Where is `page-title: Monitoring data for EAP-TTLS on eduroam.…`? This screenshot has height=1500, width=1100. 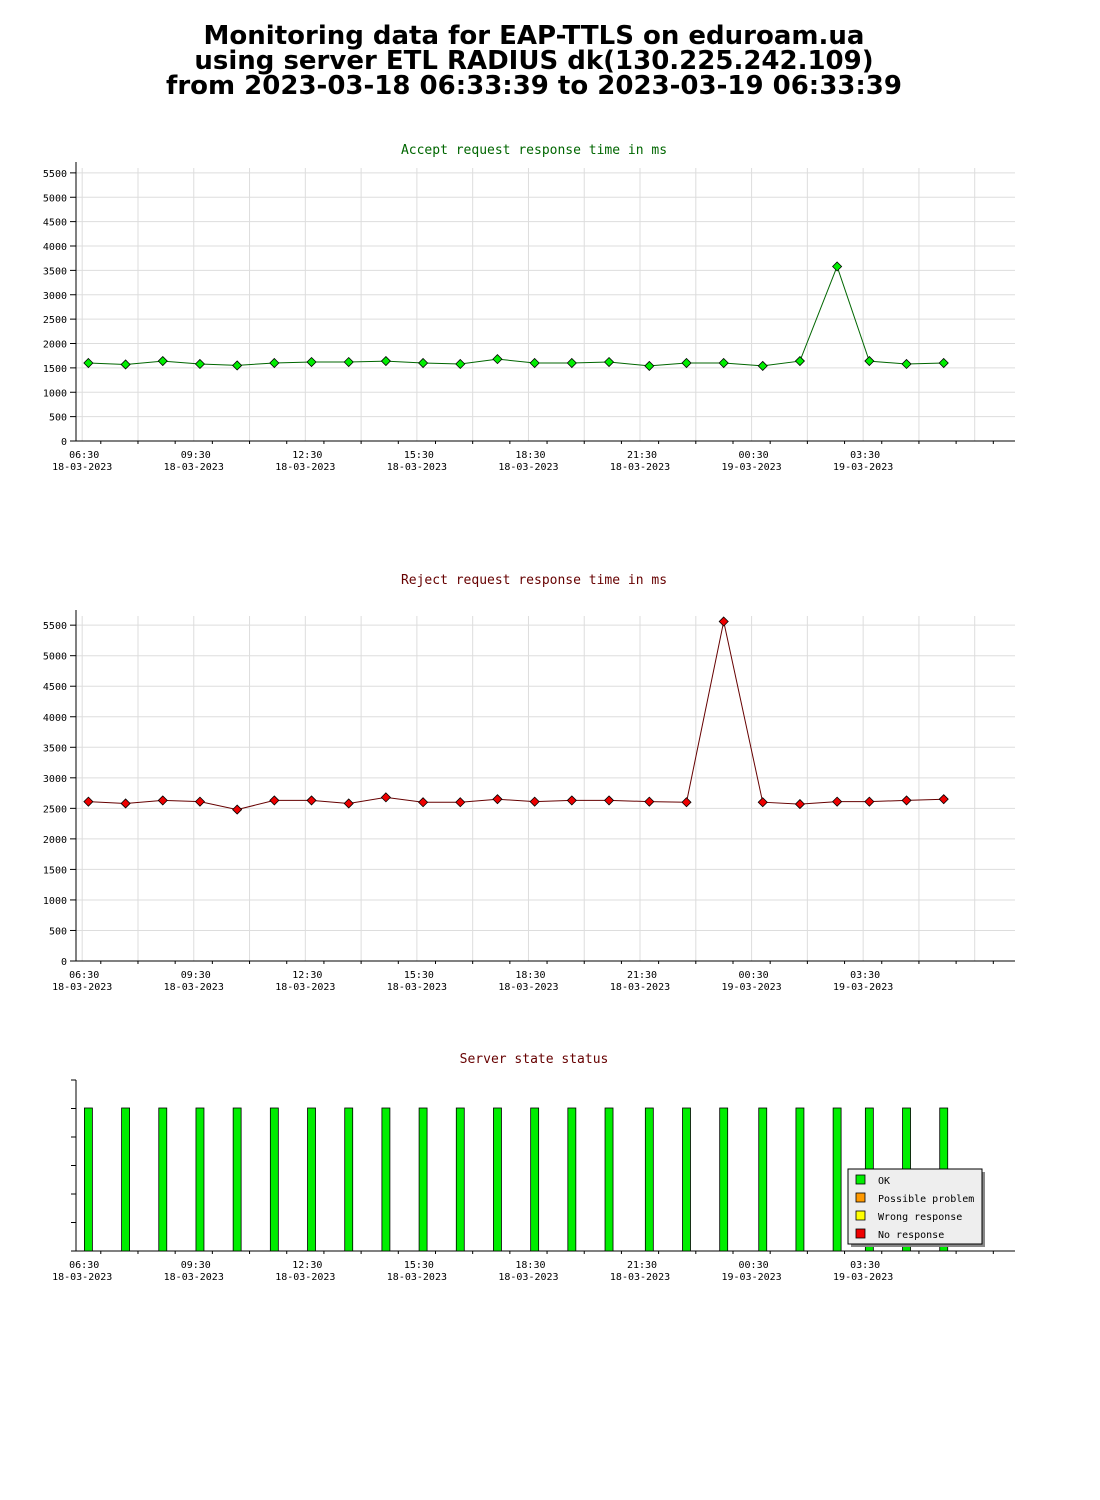
page-title: Monitoring data for EAP-TTLS on eduroam.… is located at coordinates (534, 61).